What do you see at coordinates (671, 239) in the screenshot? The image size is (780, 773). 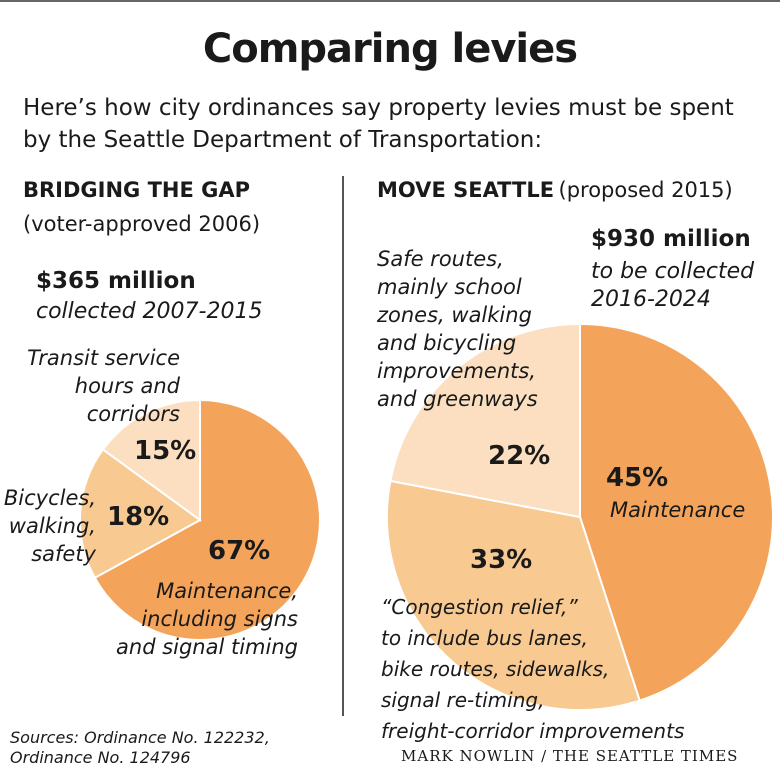 I see `right-total-label: $930 million` at bounding box center [671, 239].